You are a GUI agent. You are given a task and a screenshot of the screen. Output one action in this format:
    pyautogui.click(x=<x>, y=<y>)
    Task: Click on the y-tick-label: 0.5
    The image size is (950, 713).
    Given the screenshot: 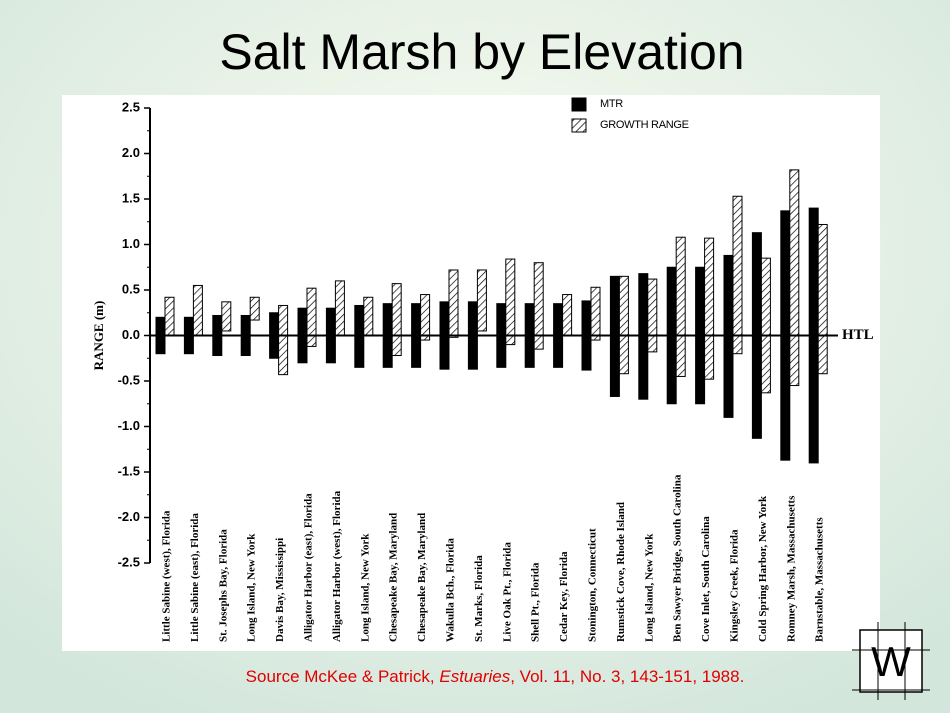 What is the action you would take?
    pyautogui.click(x=131, y=288)
    